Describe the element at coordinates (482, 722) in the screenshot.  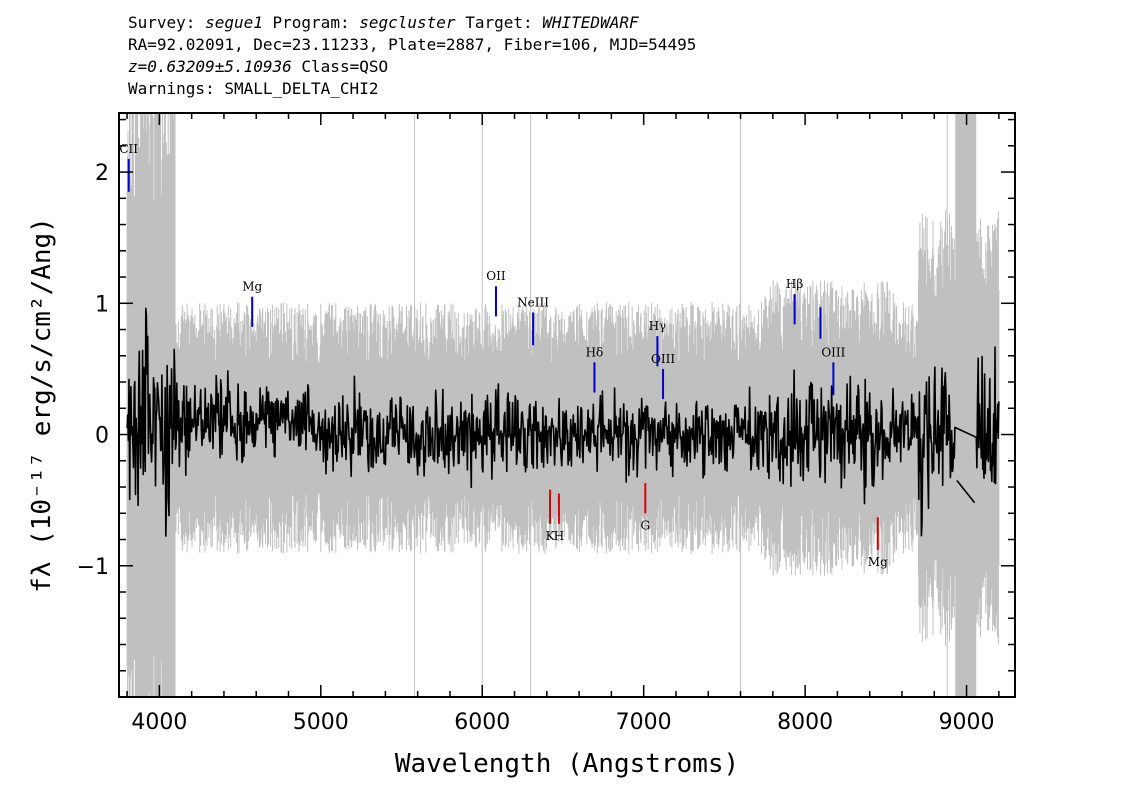
I see `x-tick-label: 6000` at that location.